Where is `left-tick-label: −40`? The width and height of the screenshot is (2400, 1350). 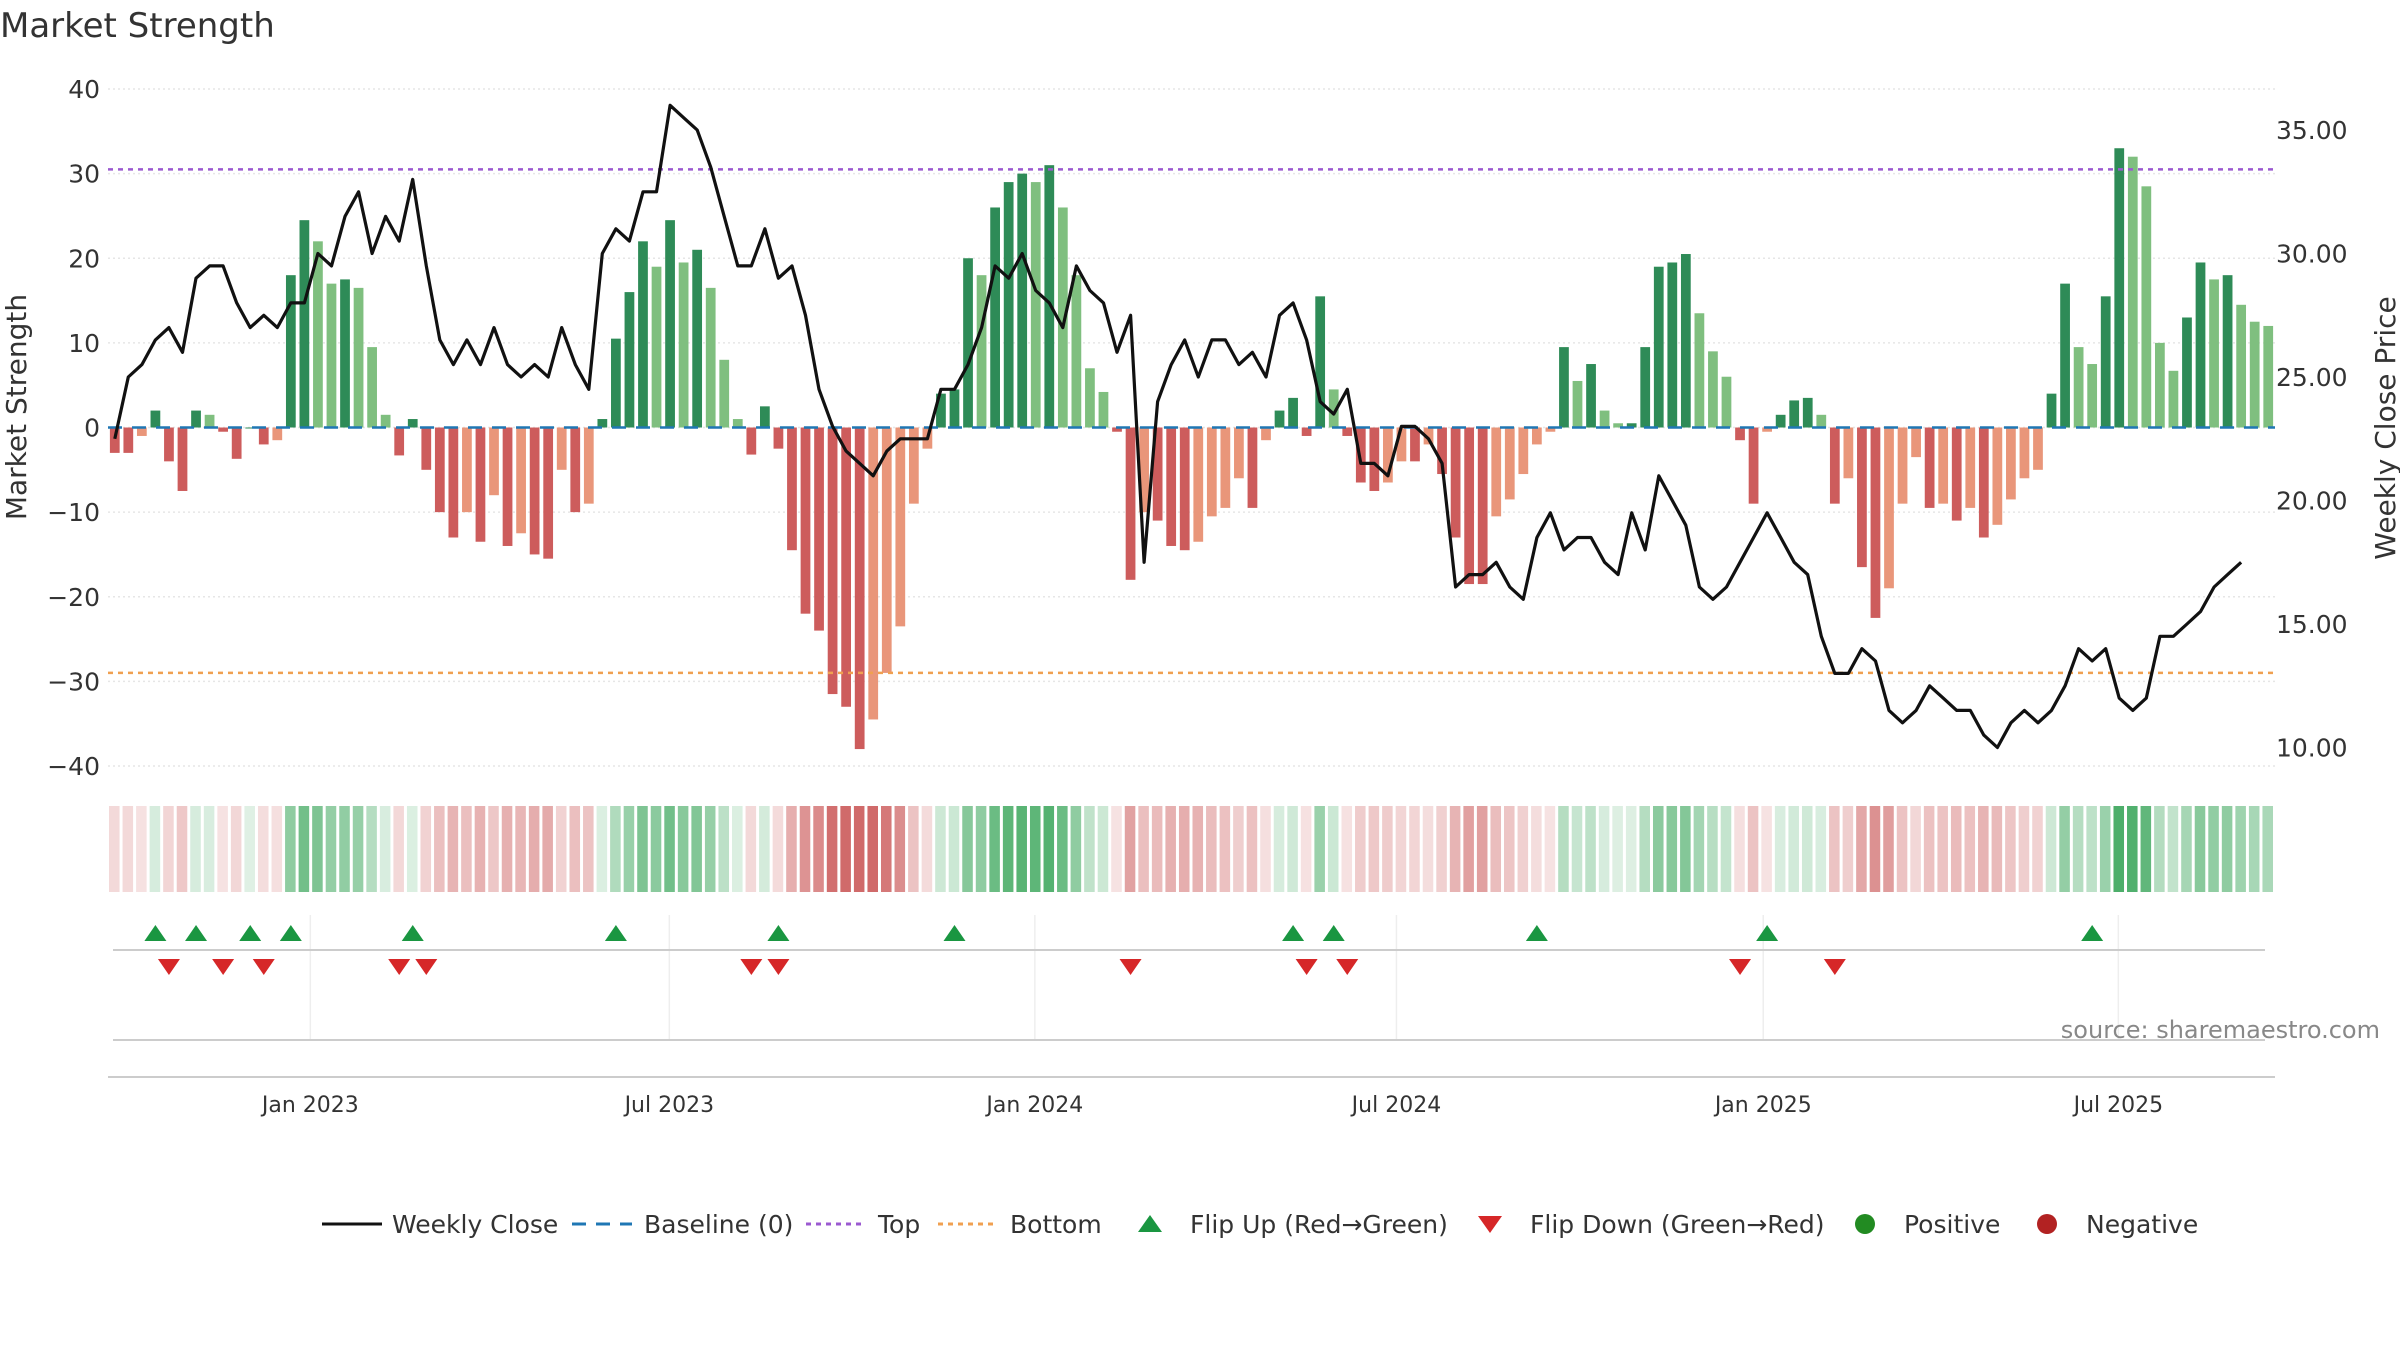 left-tick-label: −40 is located at coordinates (73, 766).